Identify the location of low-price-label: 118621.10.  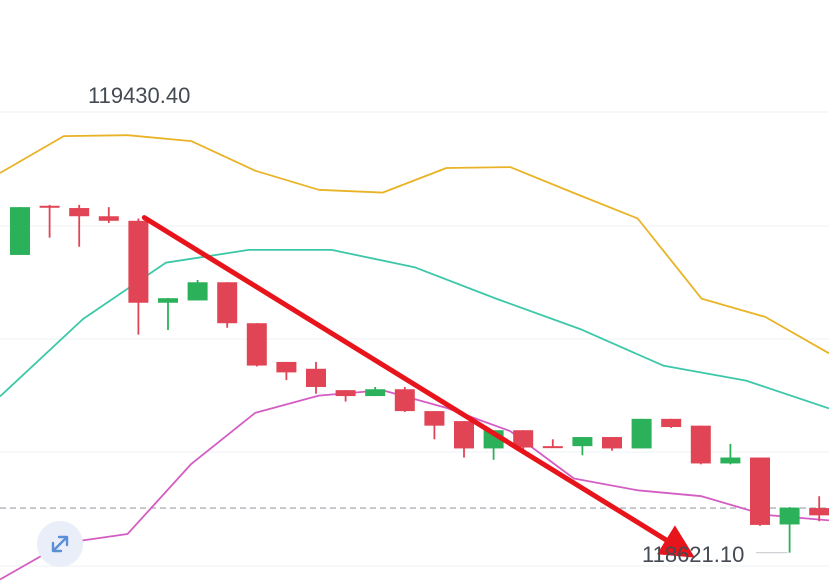
(693, 554).